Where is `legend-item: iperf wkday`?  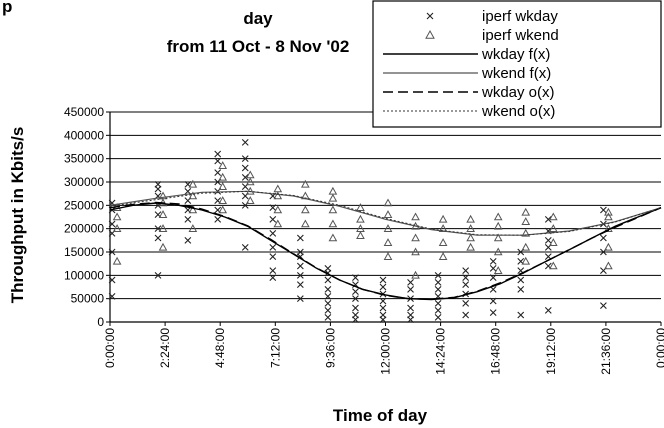
legend-item: iperf wkday is located at coordinates (492, 16).